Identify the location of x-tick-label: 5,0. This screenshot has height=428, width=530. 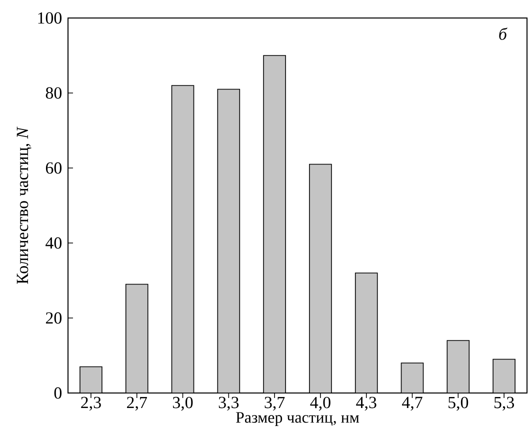
(458, 403).